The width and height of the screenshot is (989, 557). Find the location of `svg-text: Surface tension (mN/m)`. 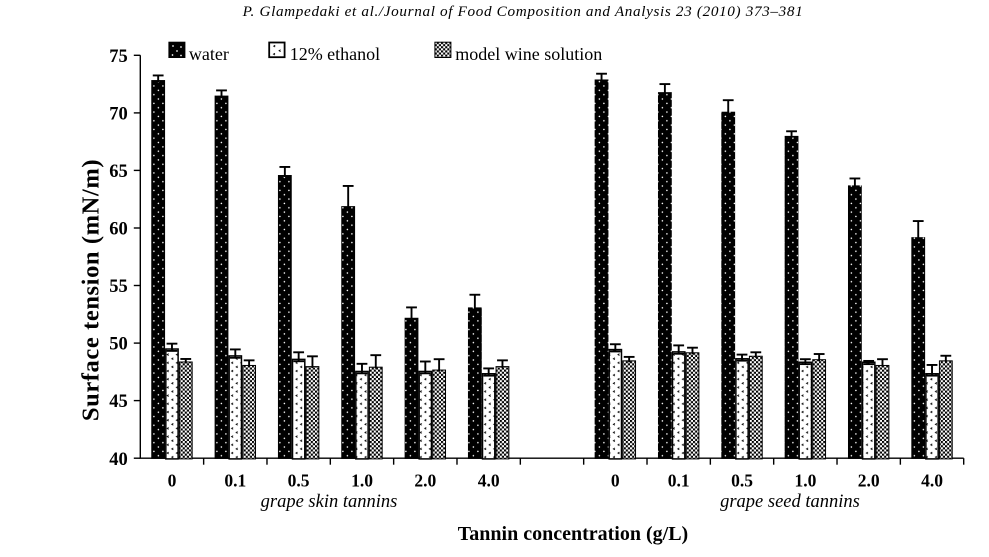

svg-text: Surface tension (mN/m) is located at coordinates (91, 290).